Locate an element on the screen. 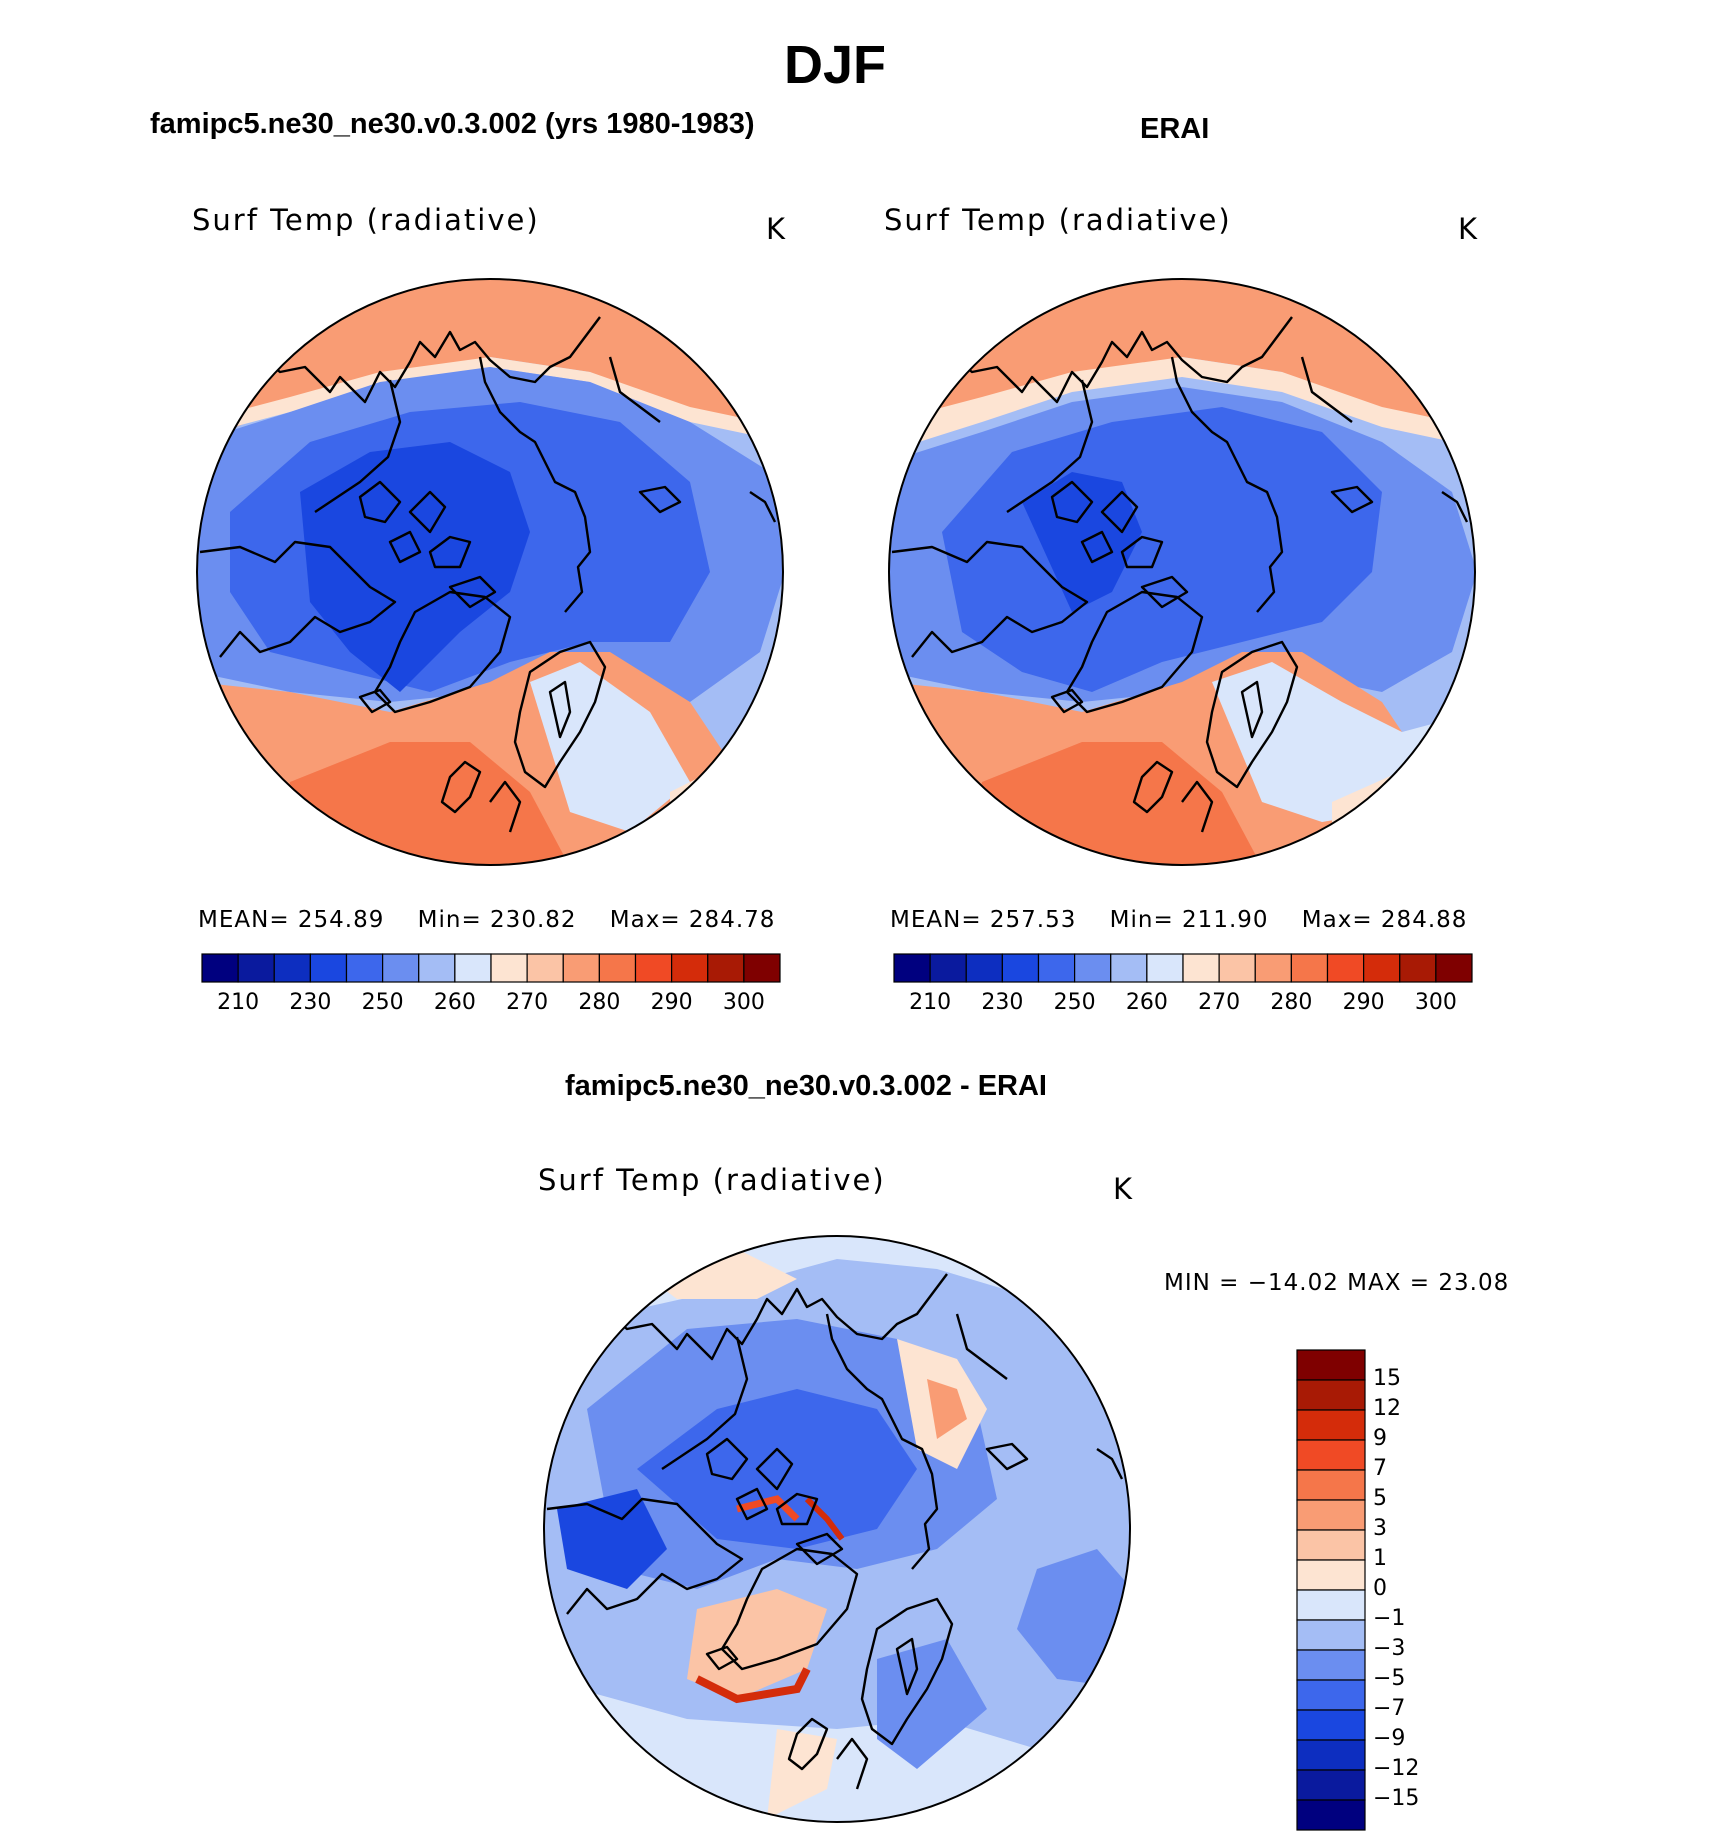 This screenshot has height=1840, width=1710. colorbar-tick-label: 230 is located at coordinates (310, 1002).